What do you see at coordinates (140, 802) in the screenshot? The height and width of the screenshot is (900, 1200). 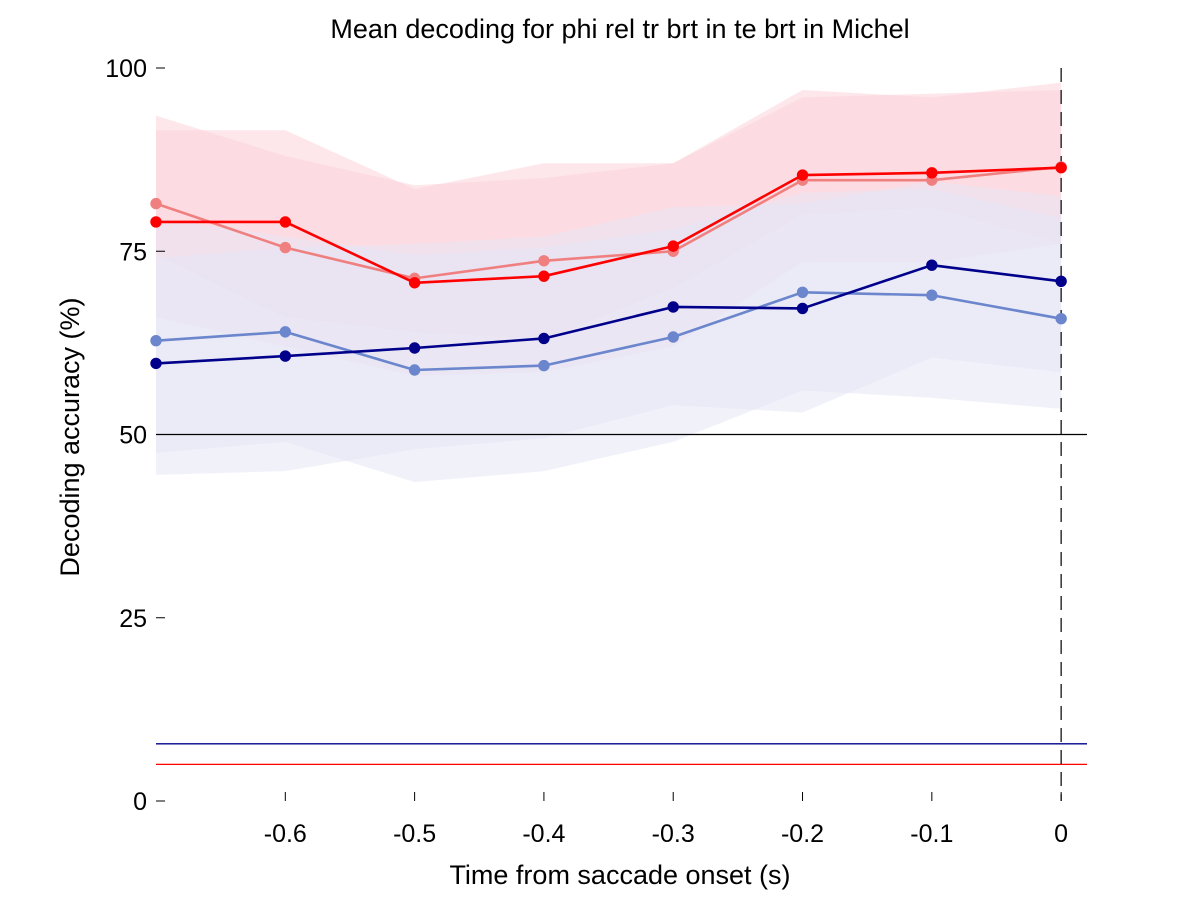 I see `y-tick-label-0: 0` at bounding box center [140, 802].